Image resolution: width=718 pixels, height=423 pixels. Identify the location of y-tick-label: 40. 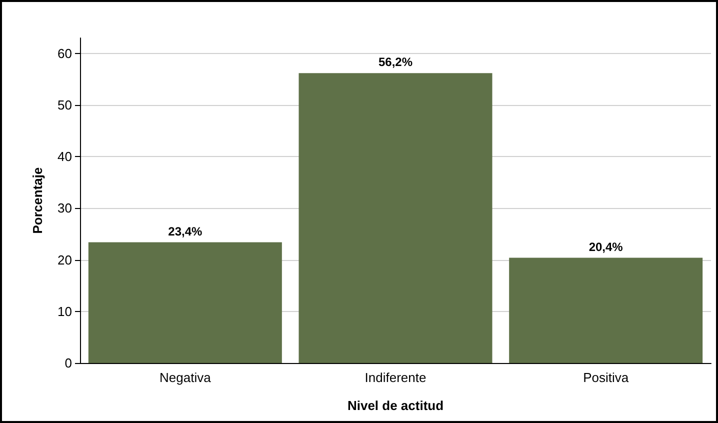
(65, 156).